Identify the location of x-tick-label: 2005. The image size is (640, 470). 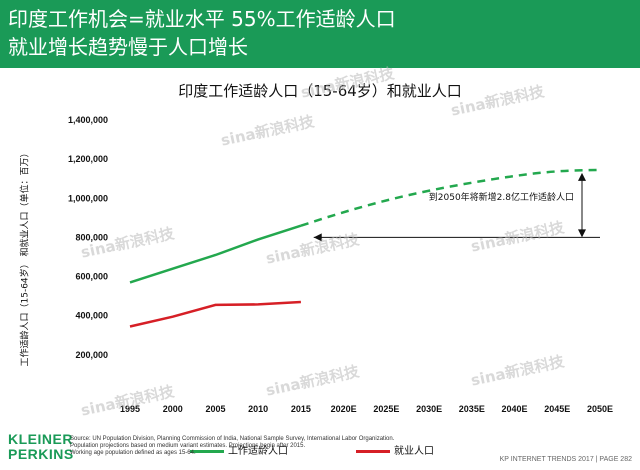
(215, 409).